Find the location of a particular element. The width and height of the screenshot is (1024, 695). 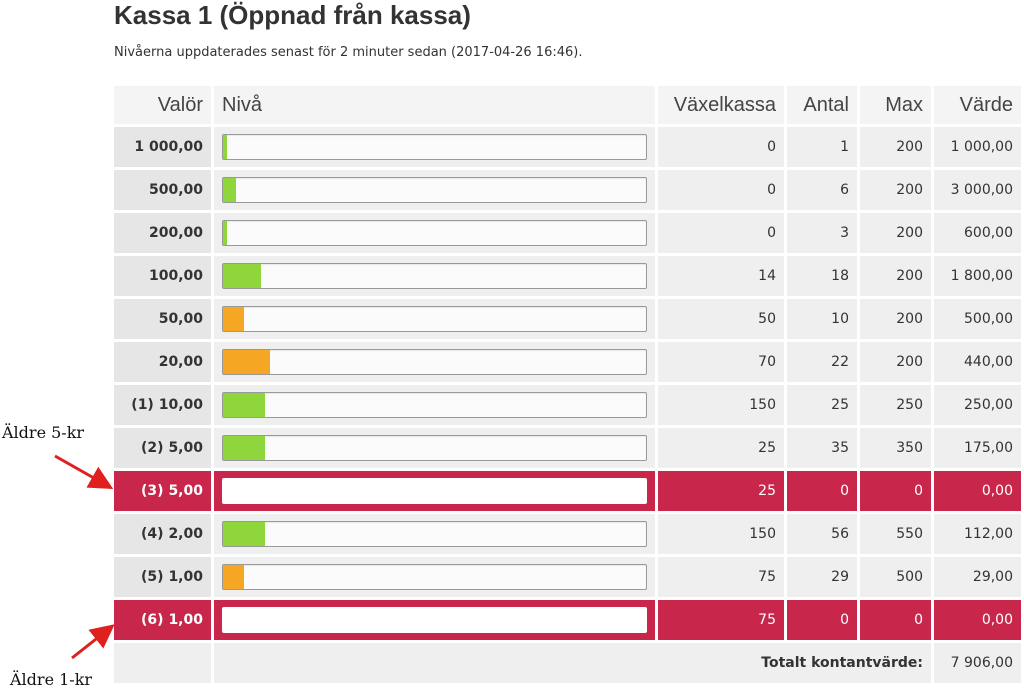

valor-cell: 50,00 is located at coordinates (162, 319).